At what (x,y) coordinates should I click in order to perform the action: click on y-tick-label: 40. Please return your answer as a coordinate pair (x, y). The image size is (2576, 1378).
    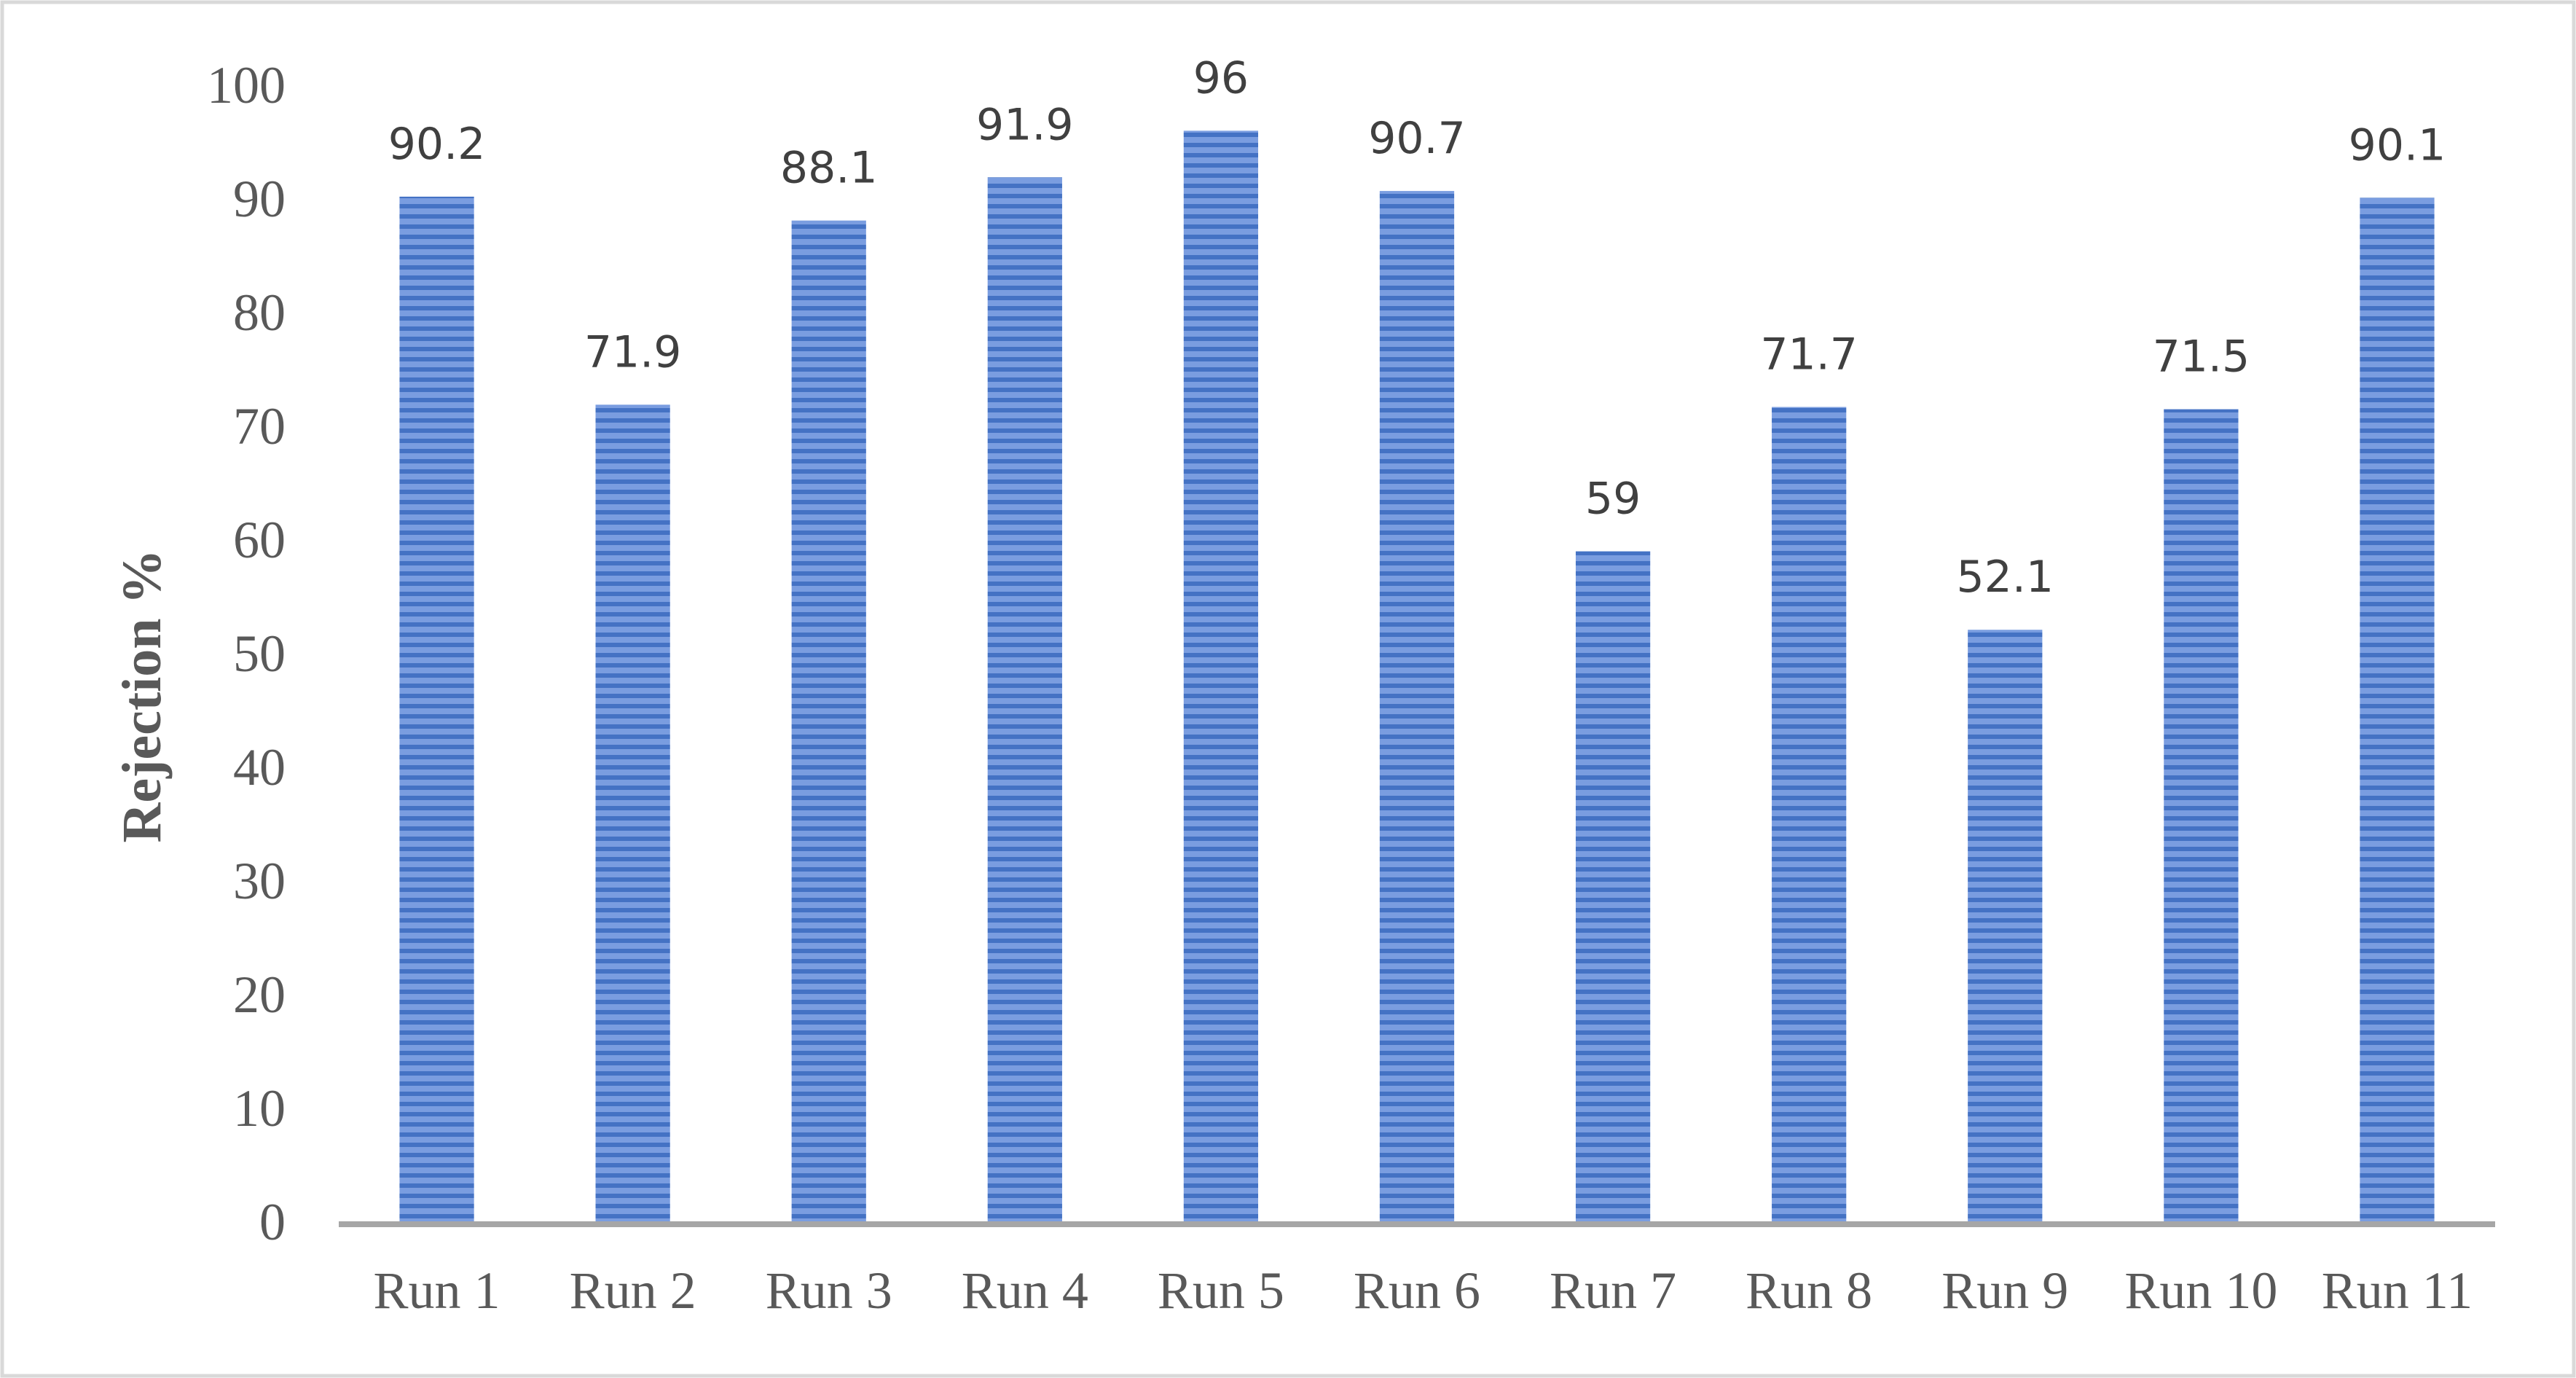
    Looking at the image, I should click on (259, 767).